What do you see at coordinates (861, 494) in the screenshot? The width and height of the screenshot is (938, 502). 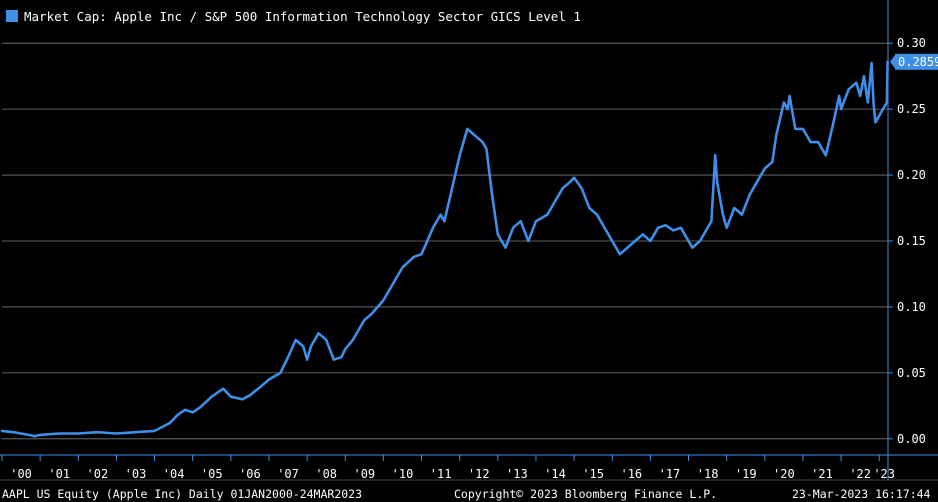 I see `footer-timestamp: 23-Mar-2023 16:17:44` at bounding box center [861, 494].